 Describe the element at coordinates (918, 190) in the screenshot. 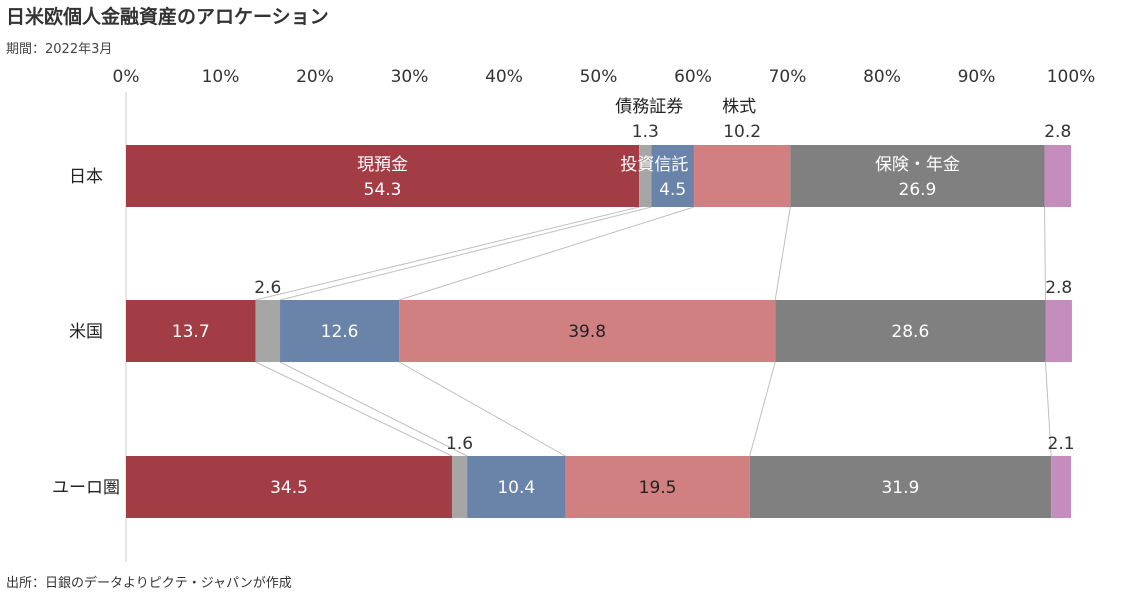

I see `data-label: 26.9` at that location.